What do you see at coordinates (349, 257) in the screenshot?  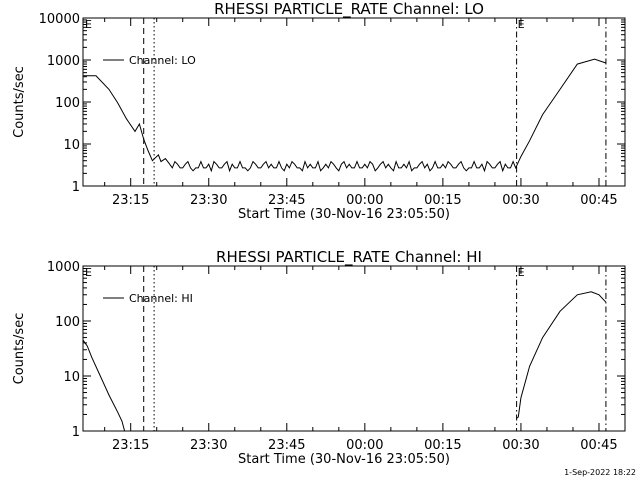 I see `chart-title: RHESSI PARTICLE_RATE Channel: HI` at bounding box center [349, 257].